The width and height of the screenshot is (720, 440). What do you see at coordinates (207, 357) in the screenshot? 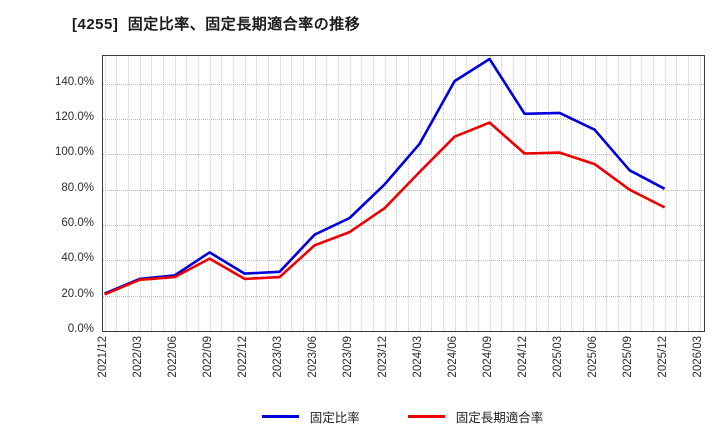
I see `x-tick-label: 2022/09` at bounding box center [207, 357].